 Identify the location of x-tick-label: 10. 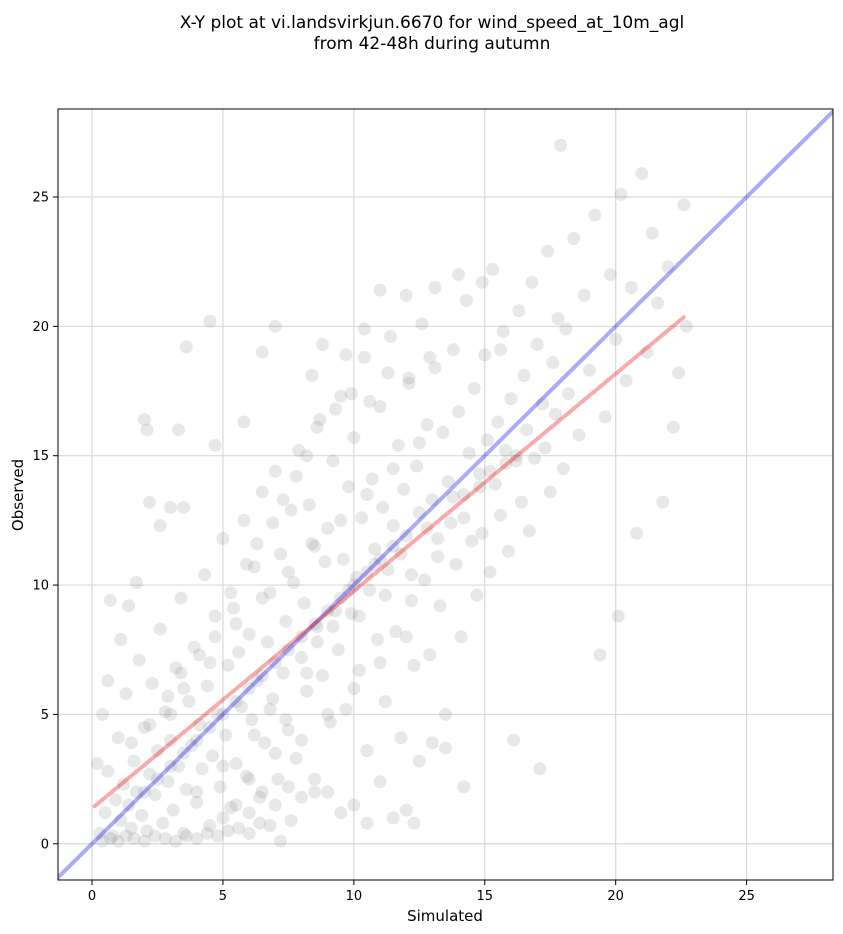
(354, 896).